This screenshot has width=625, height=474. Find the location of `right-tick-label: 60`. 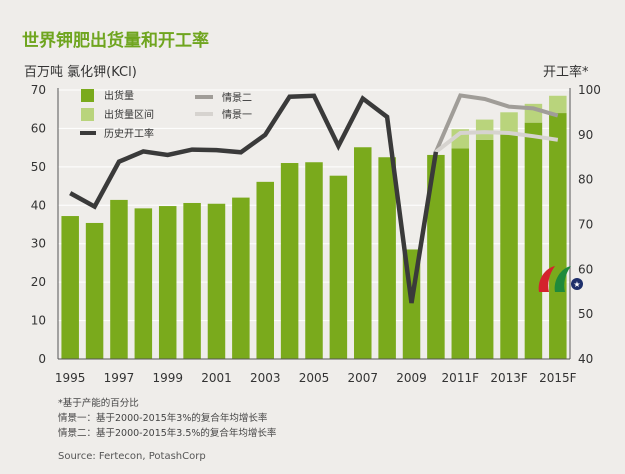

right-tick-label: 60 is located at coordinates (585, 269).